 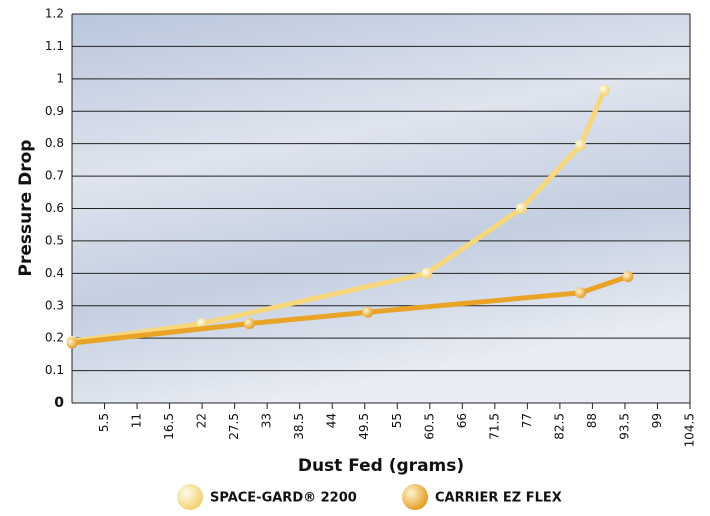 I want to click on x-tick-label: 16.5, so click(x=169, y=426).